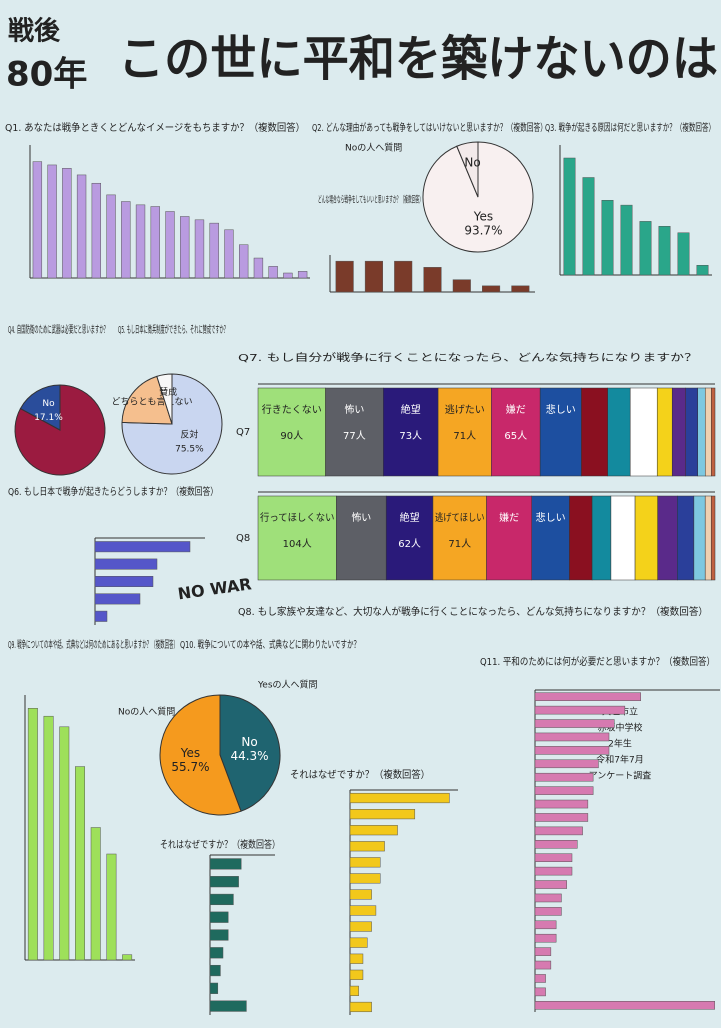  What do you see at coordinates (354, 409) in the screenshot?
I see `segment-label: 怖い` at bounding box center [354, 409].